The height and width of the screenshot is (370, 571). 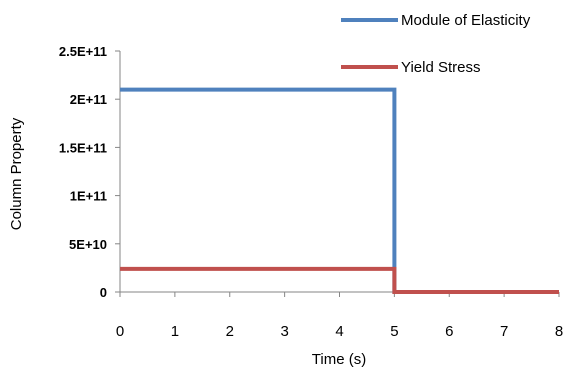 What do you see at coordinates (504, 331) in the screenshot?
I see `x-tick-label: 7` at bounding box center [504, 331].